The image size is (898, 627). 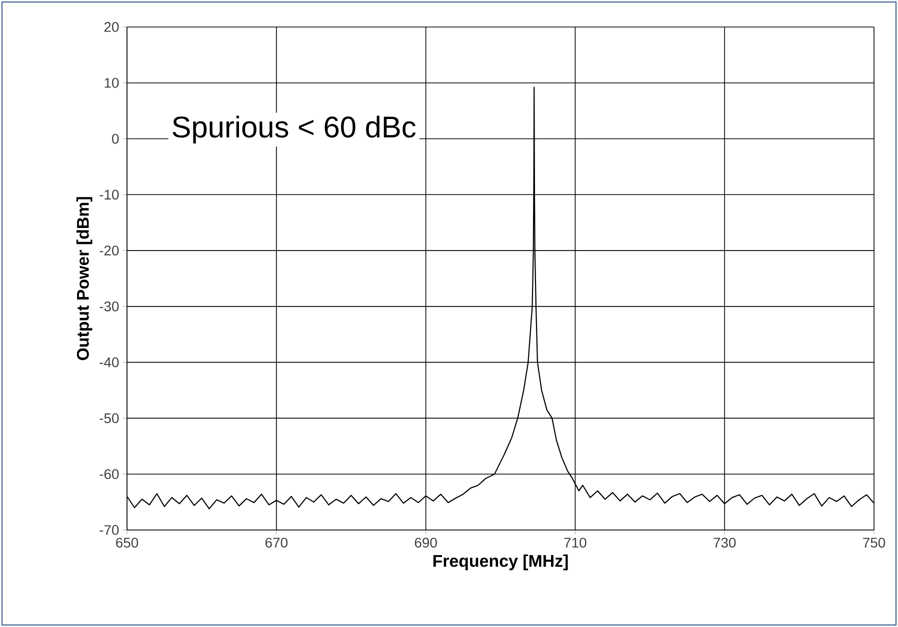 What do you see at coordinates (276, 543) in the screenshot?
I see `x-tick-label: 670` at bounding box center [276, 543].